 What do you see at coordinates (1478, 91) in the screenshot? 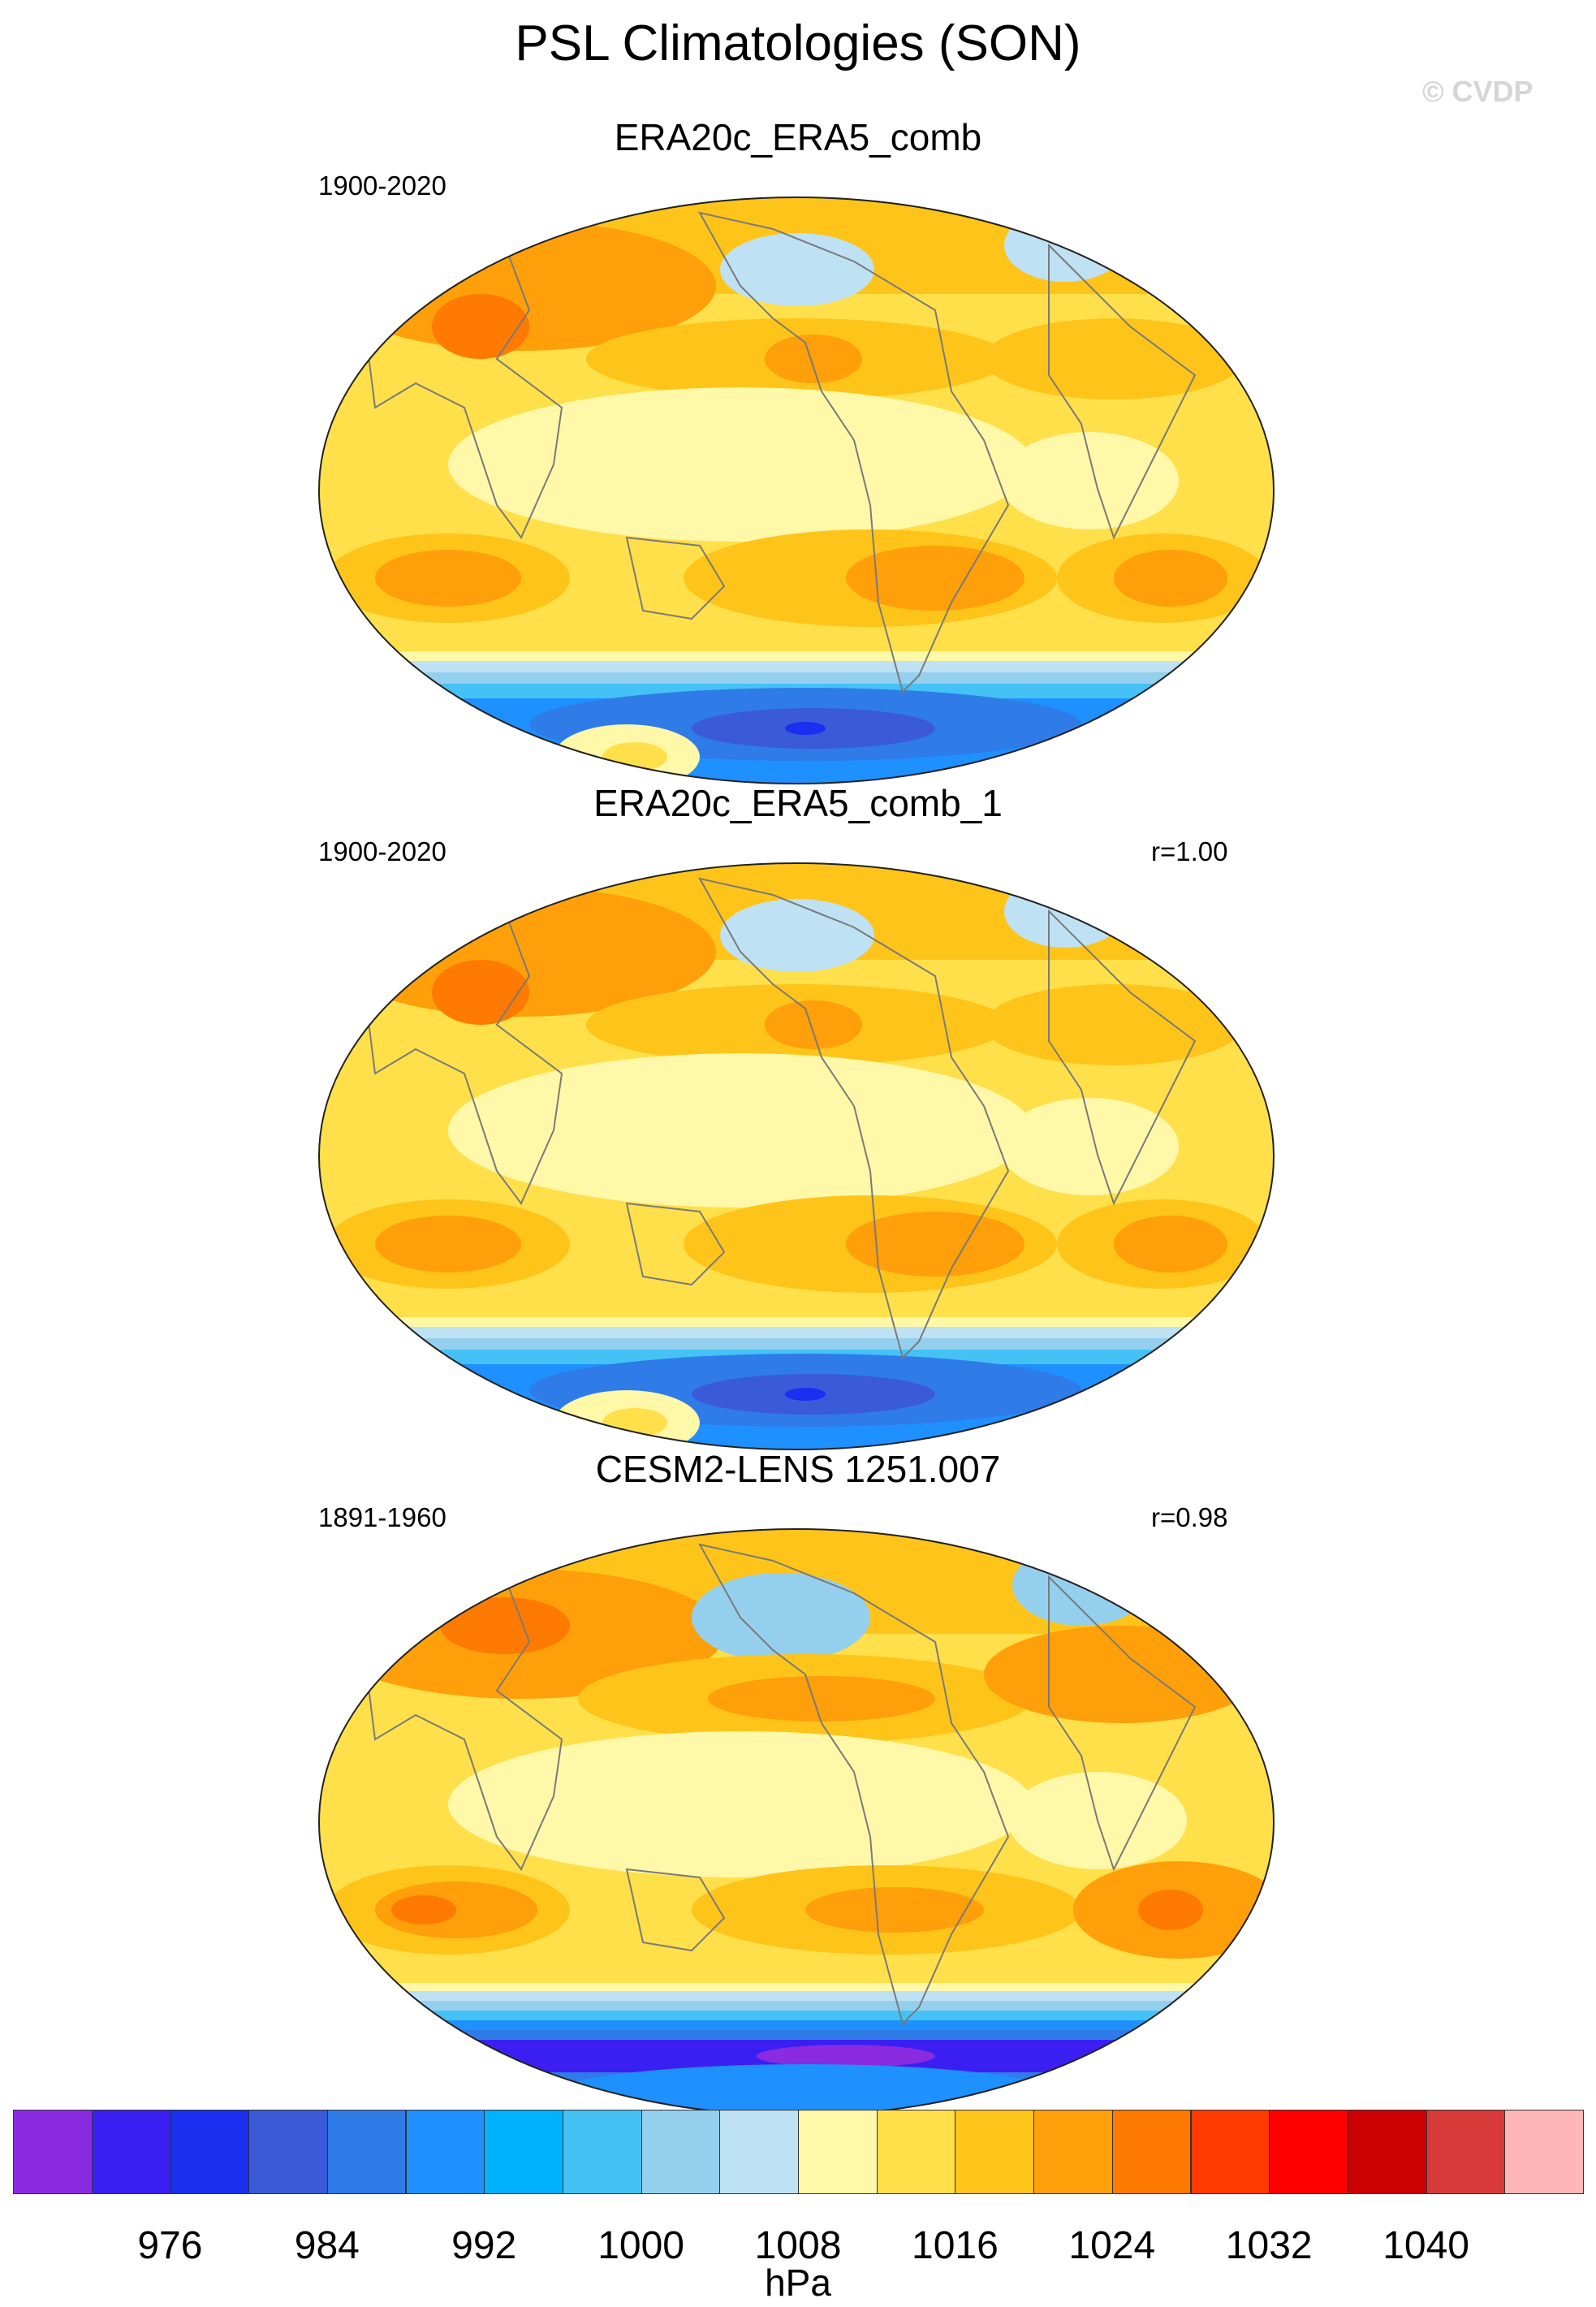
I see `cvdp-watermark: © CVDP` at bounding box center [1478, 91].